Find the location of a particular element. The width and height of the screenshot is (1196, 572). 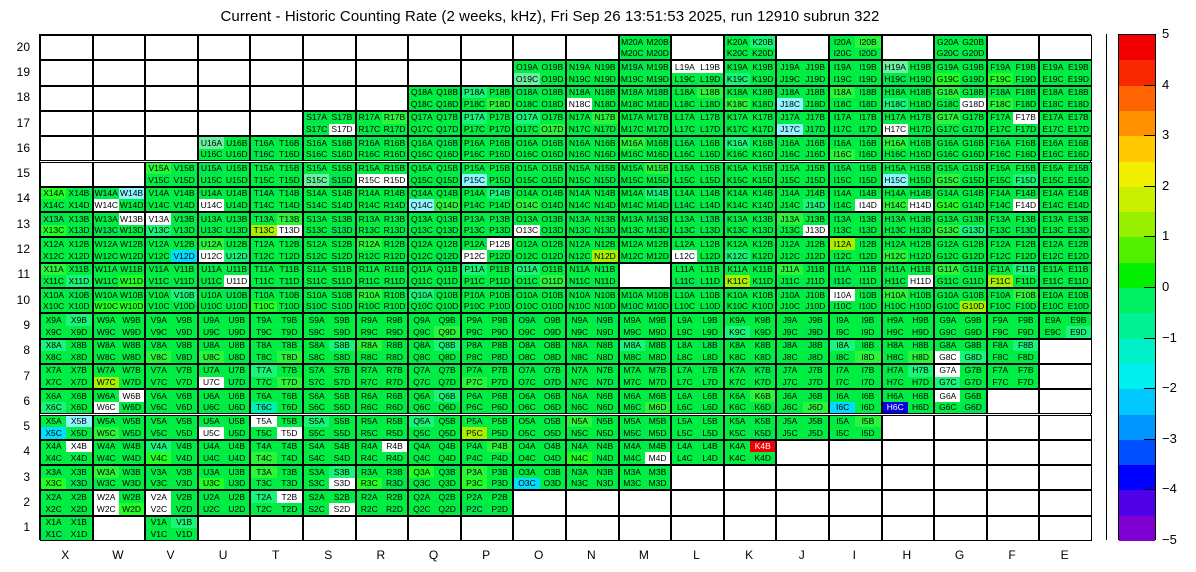

channel-R17C: R17C is located at coordinates (369, 129).